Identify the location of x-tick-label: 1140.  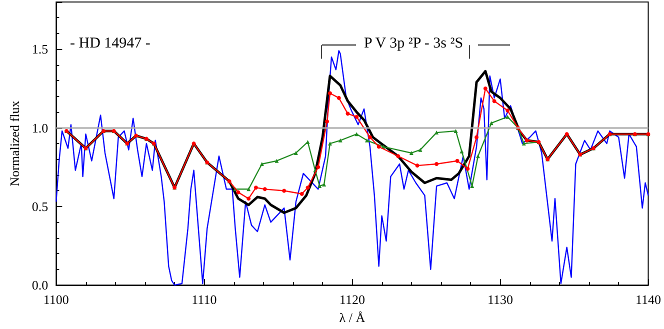
(648, 300).